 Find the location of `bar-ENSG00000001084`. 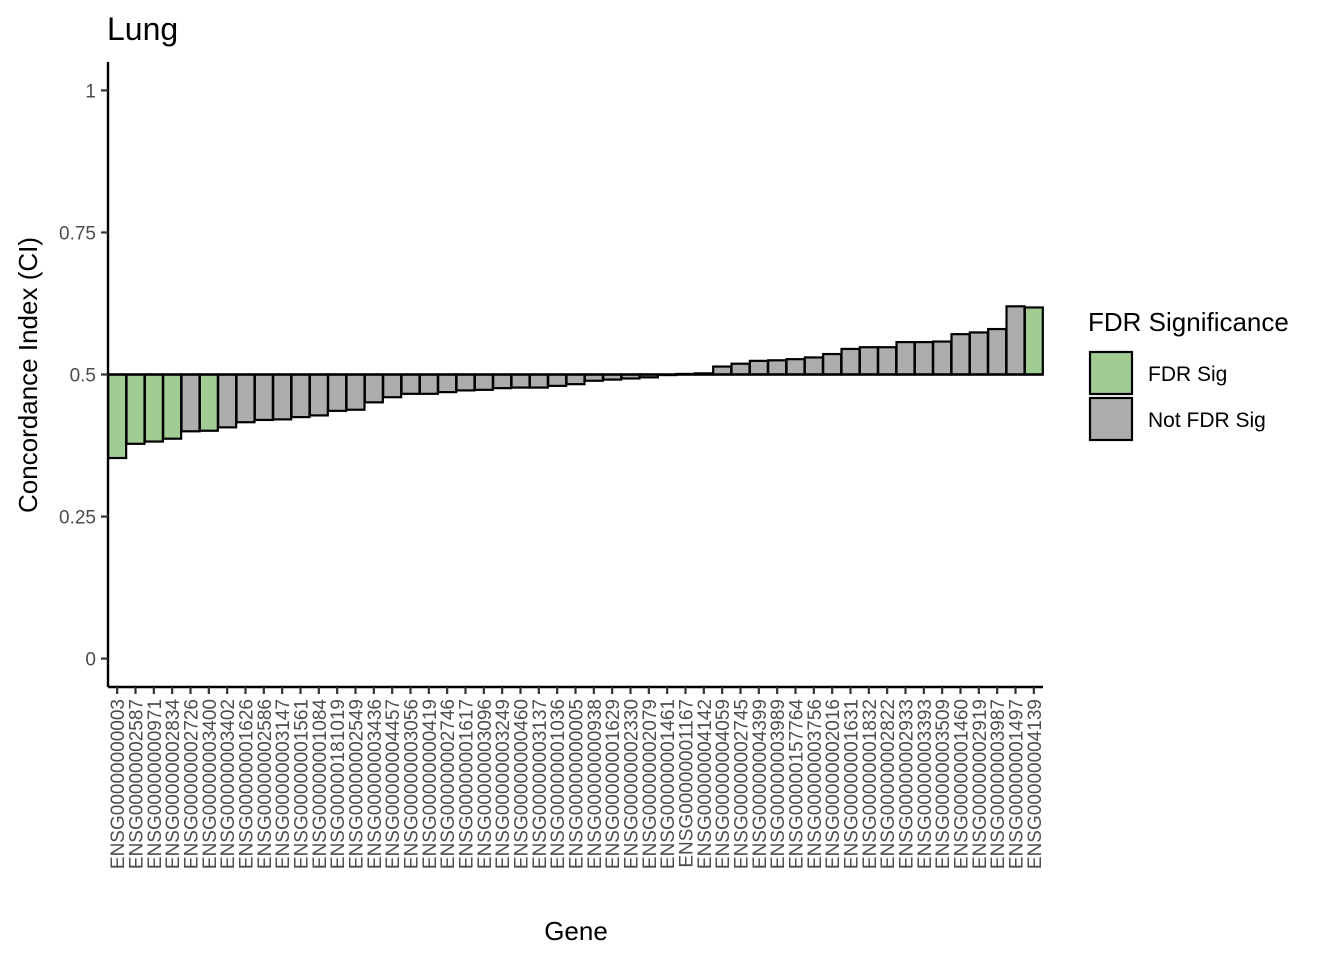

bar-ENSG00000001084 is located at coordinates (318, 395).